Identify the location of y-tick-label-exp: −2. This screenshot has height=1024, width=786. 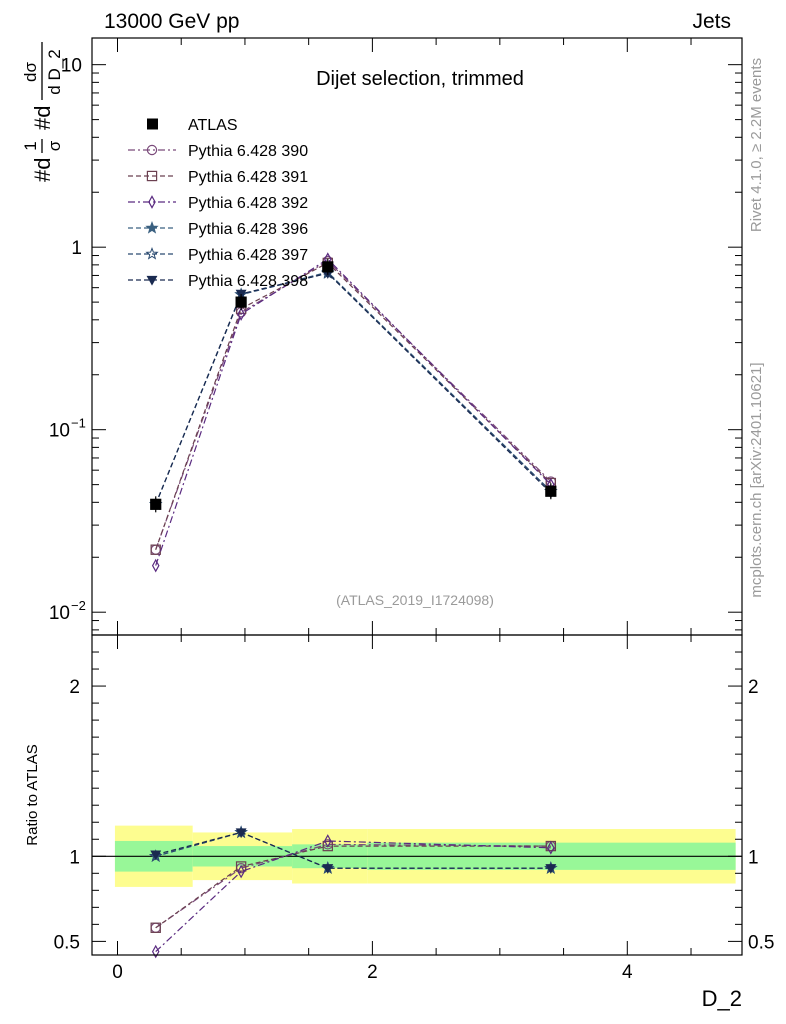
(78, 605).